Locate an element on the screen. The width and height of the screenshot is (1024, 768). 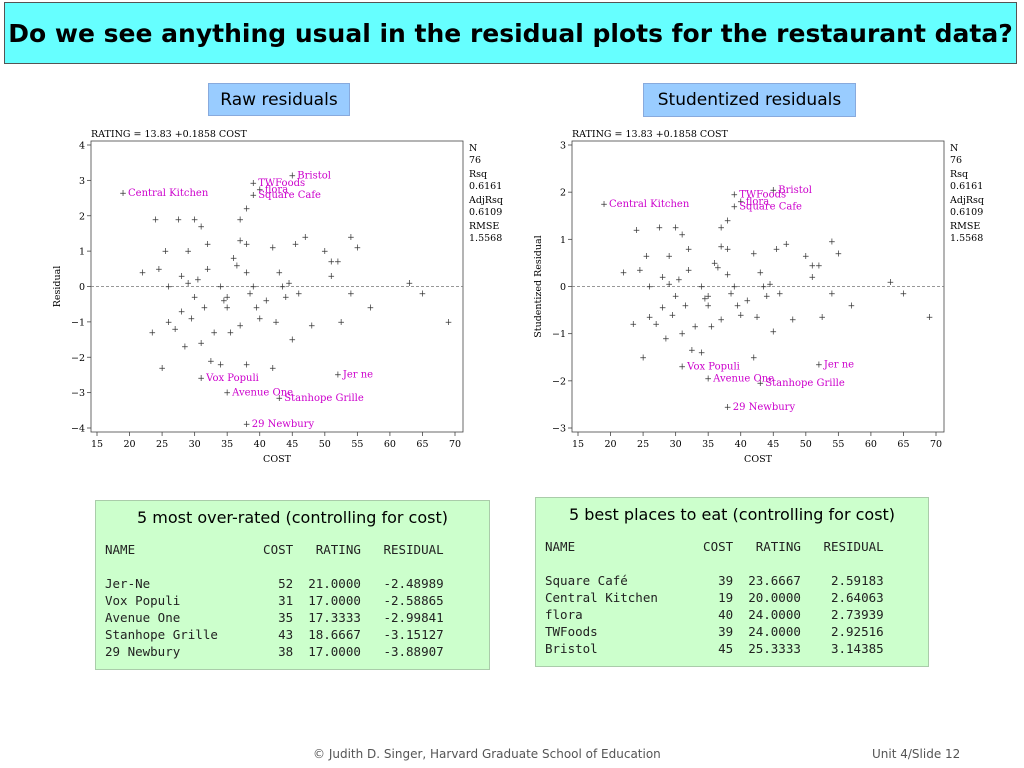
x-tick-label: 50 is located at coordinates (325, 444).